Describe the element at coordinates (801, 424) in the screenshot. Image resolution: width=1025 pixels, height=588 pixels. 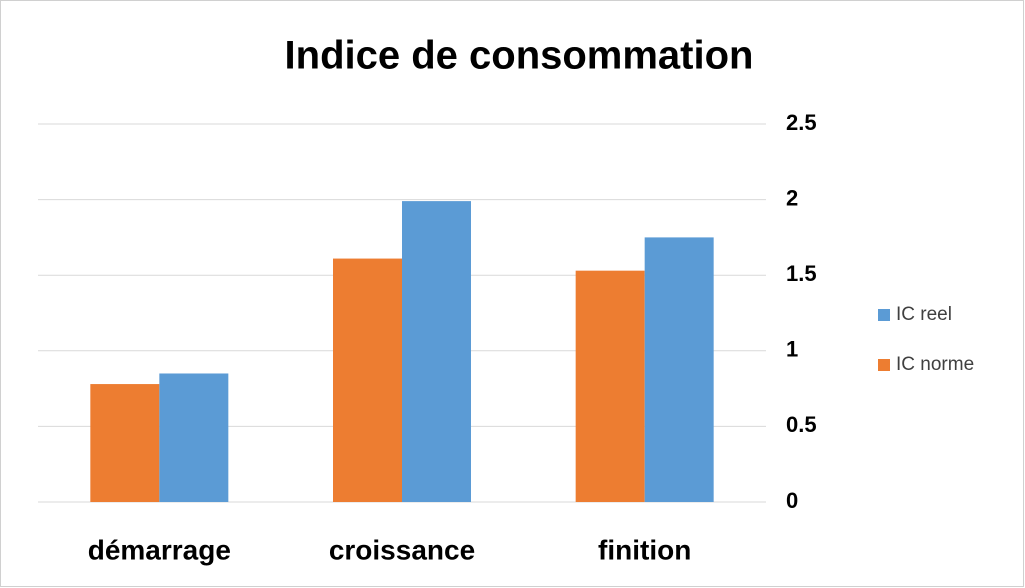
I see `y-tick-label: 0.5` at that location.